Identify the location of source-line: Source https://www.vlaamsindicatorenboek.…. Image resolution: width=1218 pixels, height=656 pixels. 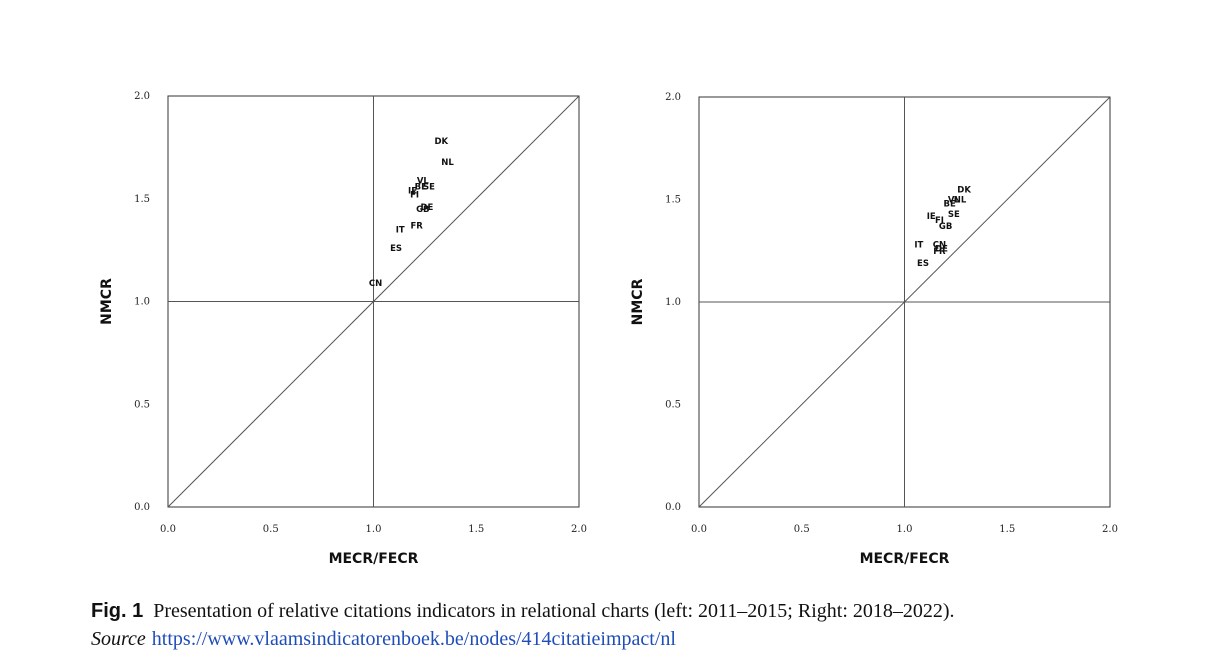
(646, 639).